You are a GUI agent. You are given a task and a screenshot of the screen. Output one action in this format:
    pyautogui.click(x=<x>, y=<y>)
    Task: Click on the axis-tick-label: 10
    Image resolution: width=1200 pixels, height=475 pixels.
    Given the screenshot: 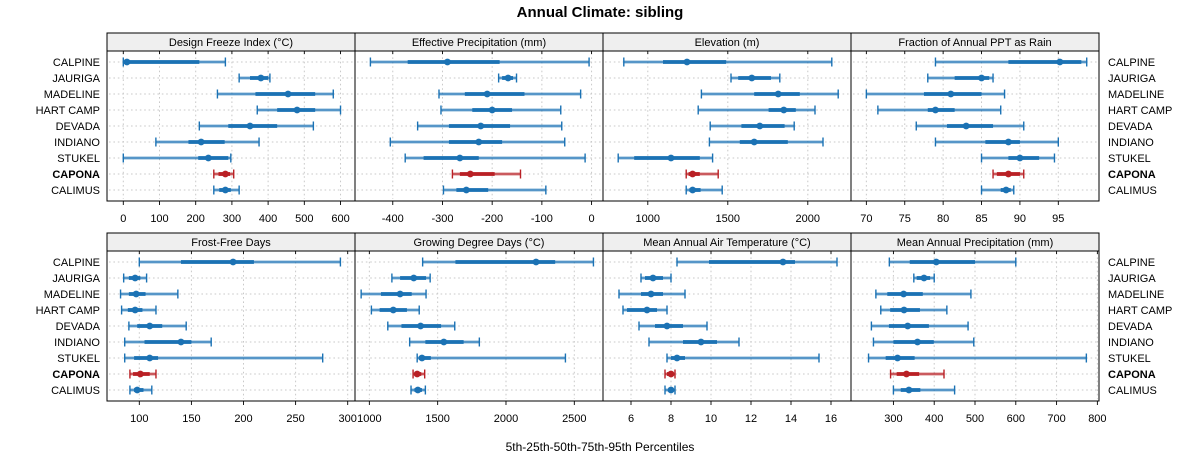 What is the action you would take?
    pyautogui.click(x=711, y=419)
    